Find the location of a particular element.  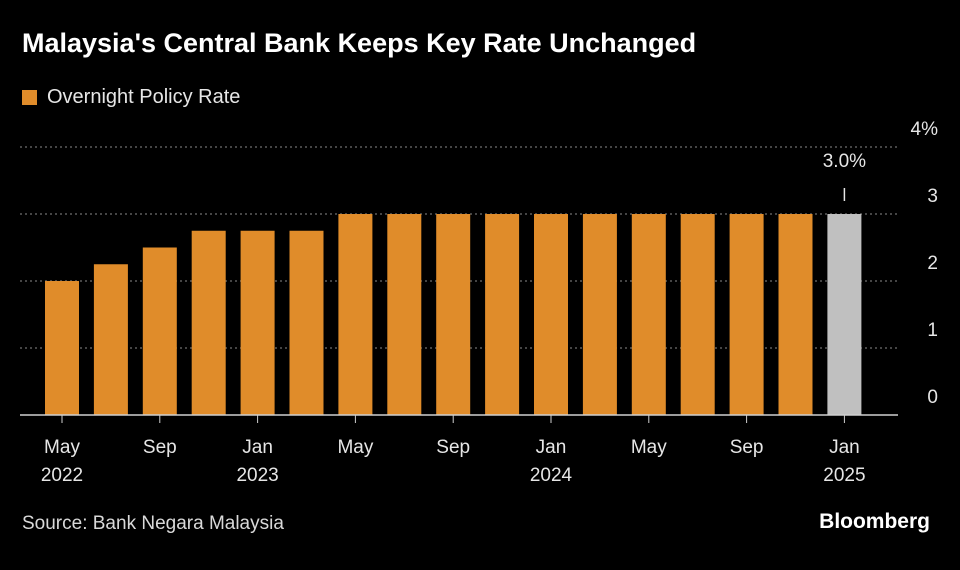

x-tick-year-label: 2024 is located at coordinates (551, 475).